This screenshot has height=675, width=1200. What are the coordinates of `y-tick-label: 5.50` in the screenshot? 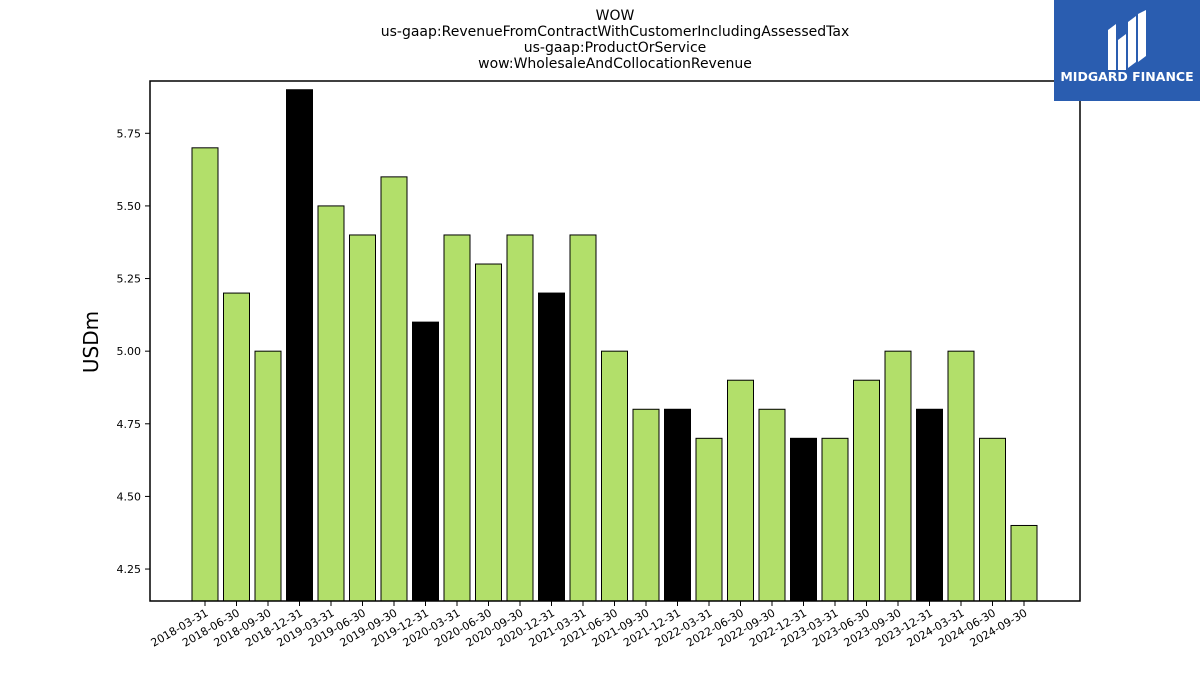 It's located at (129, 206).